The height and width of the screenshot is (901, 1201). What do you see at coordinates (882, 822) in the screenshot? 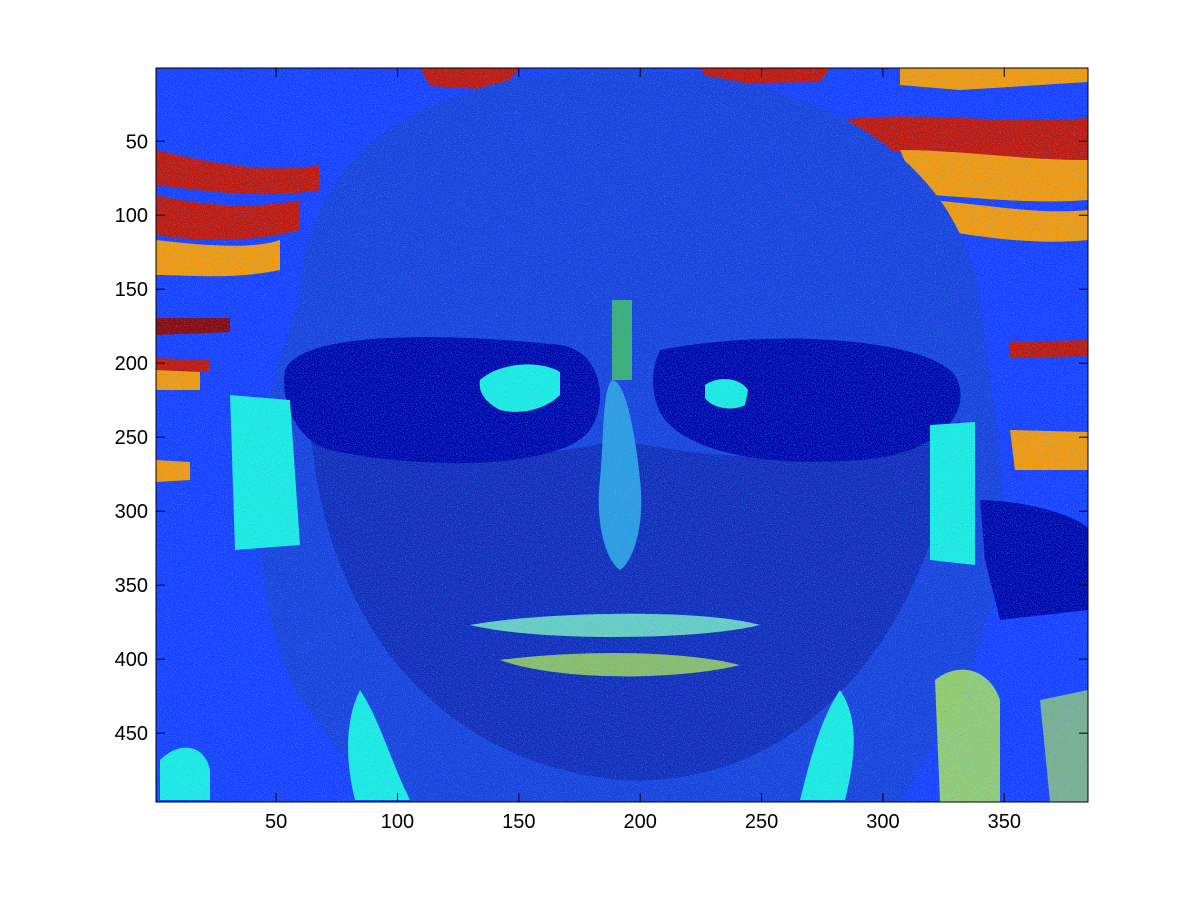
I see `x-tick-label: 300` at bounding box center [882, 822].